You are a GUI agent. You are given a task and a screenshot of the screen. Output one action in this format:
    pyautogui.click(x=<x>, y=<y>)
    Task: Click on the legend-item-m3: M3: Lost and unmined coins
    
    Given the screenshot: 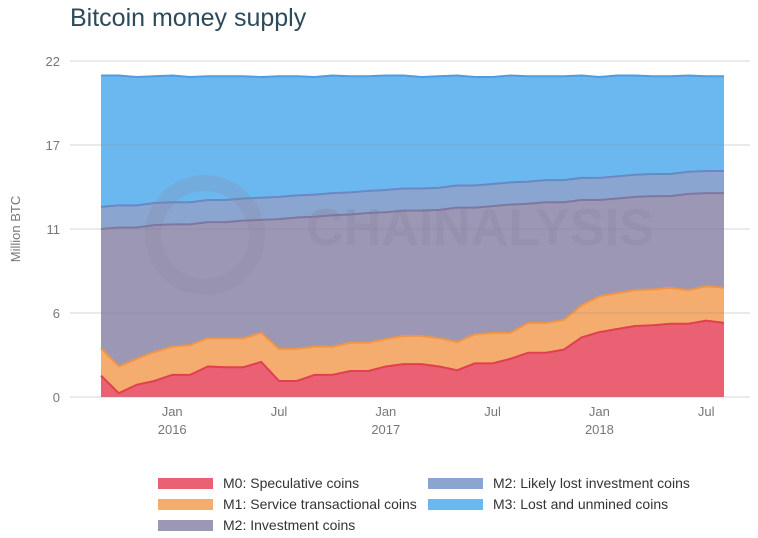 What is the action you would take?
    pyautogui.click(x=563, y=504)
    